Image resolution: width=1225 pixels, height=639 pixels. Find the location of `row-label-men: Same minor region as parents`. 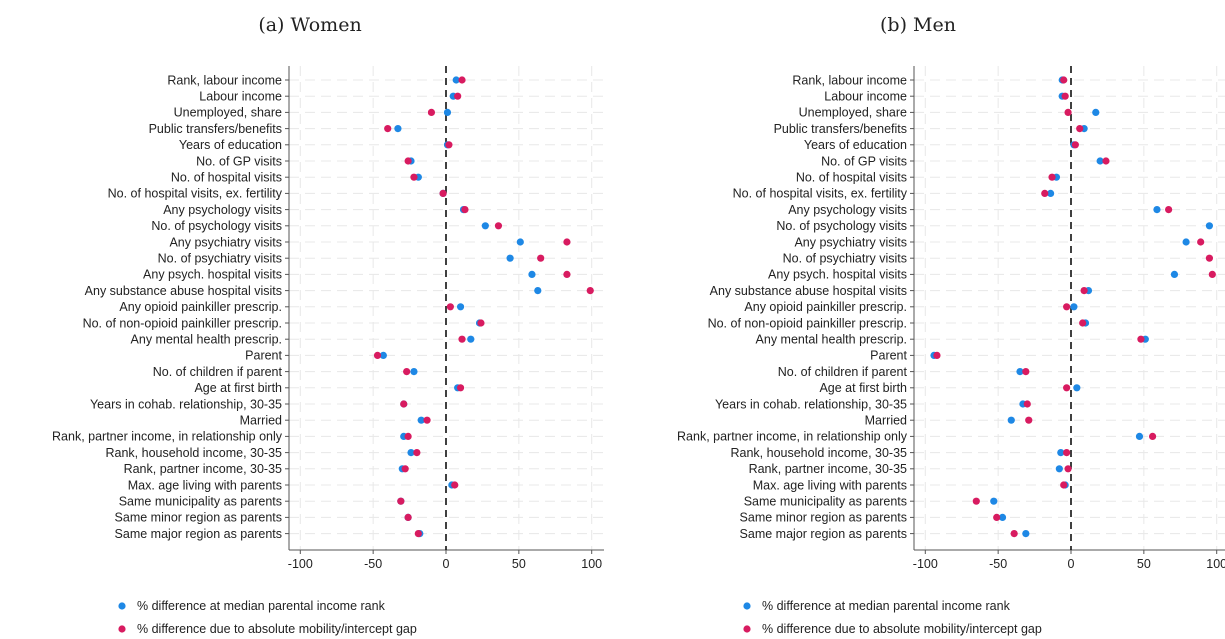

row-label-men: Same minor region as parents is located at coordinates (823, 518).